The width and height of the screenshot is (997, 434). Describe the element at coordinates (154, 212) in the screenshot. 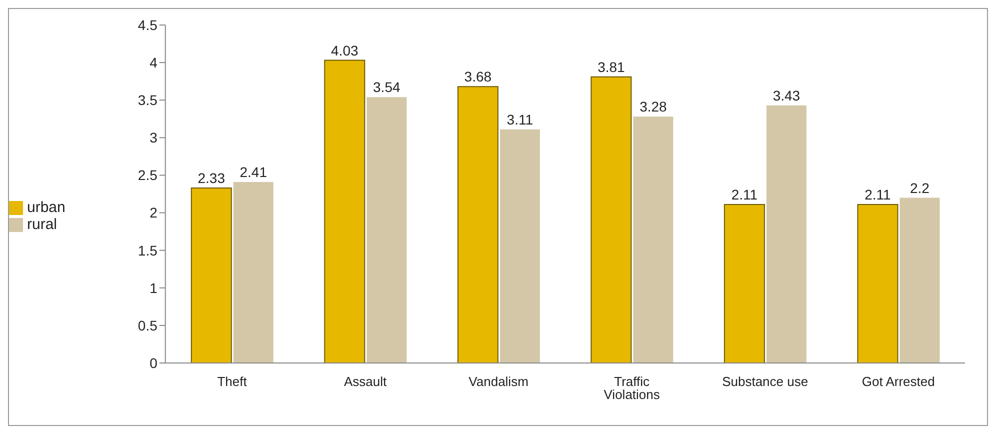

I see `y-tick-label: 2` at that location.